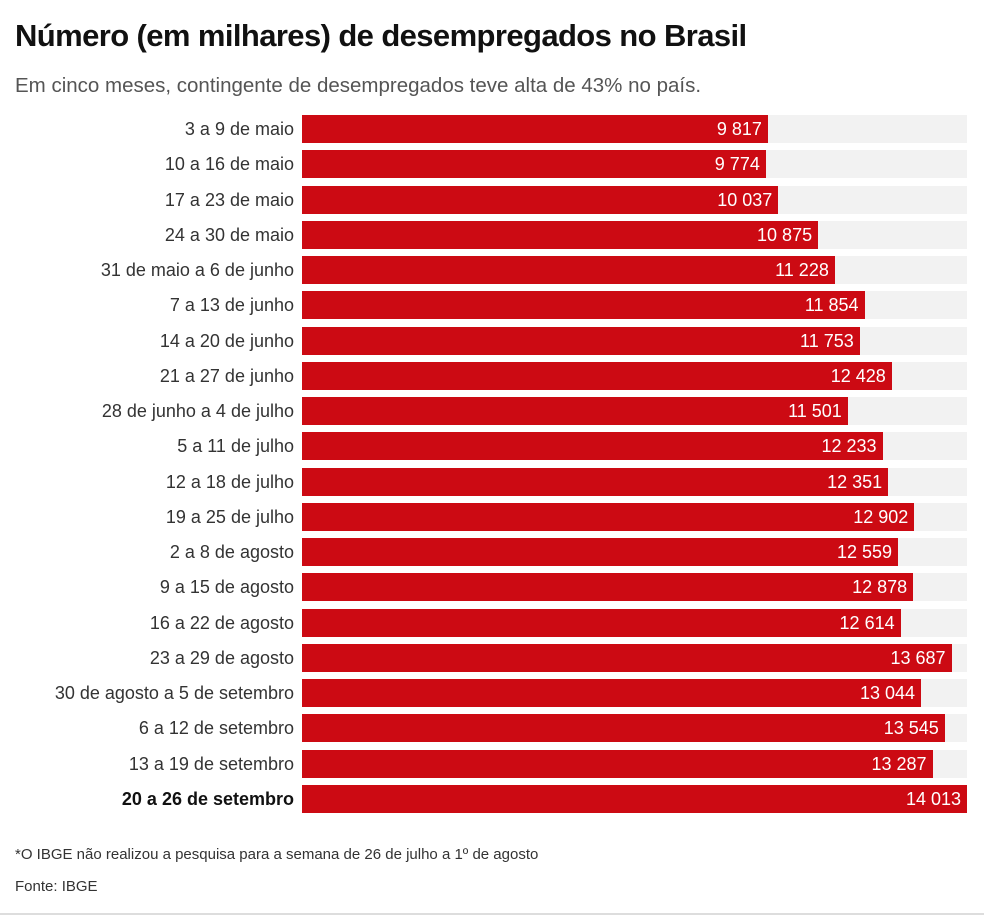 This screenshot has height=918, width=984. Describe the element at coordinates (221, 657) in the screenshot. I see `category-label: 23 a 29 de agosto` at that location.